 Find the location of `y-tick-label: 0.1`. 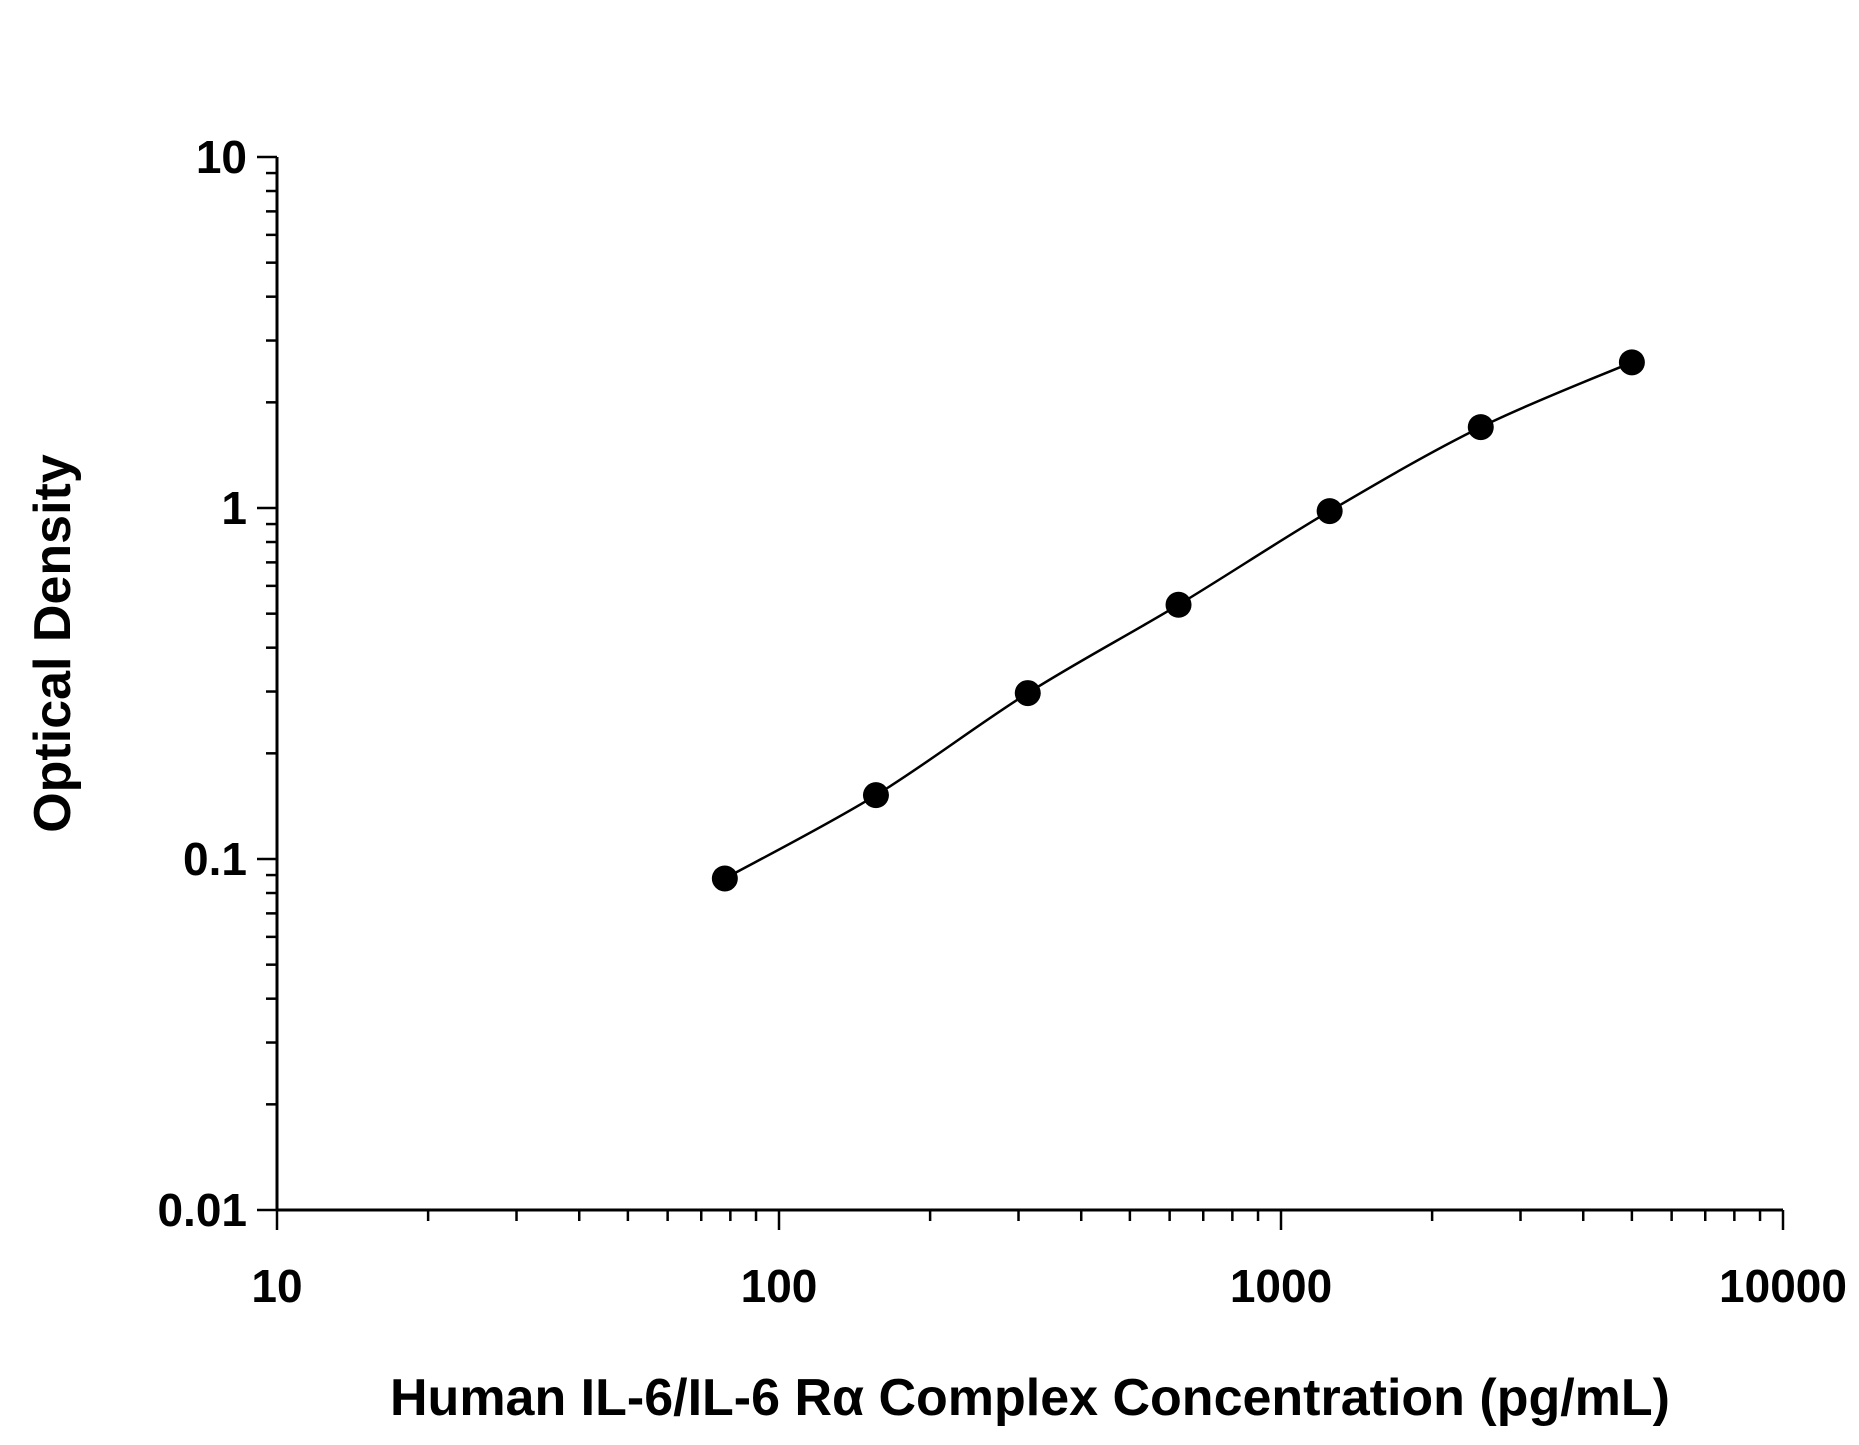

y-tick-label: 0.1 is located at coordinates (215, 859).